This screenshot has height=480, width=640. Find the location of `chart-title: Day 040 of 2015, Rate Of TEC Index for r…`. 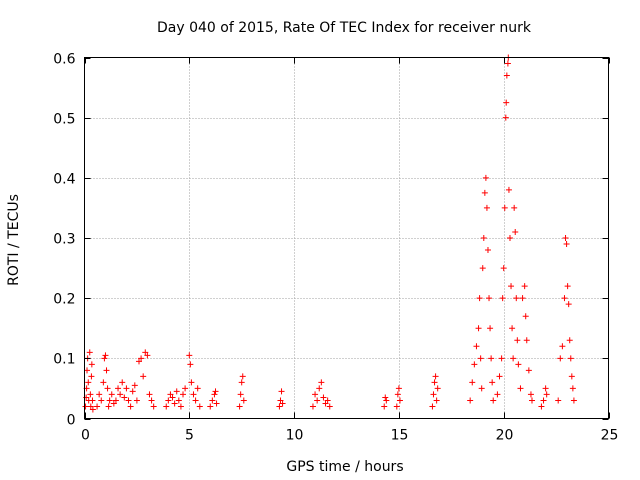

chart-title: Day 040 of 2015, Rate Of TEC Index for r… is located at coordinates (344, 28).